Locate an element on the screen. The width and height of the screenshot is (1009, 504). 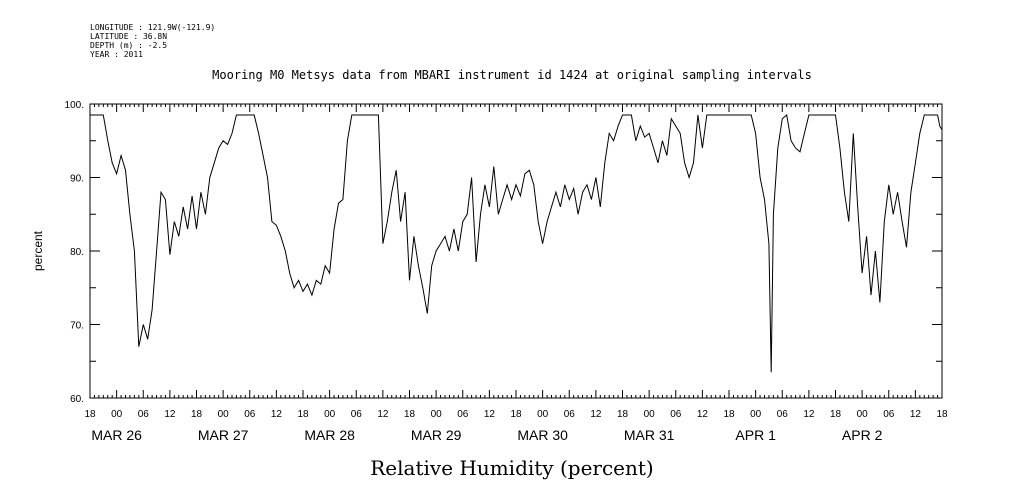
y-tick-label: 70. is located at coordinates (77, 326).